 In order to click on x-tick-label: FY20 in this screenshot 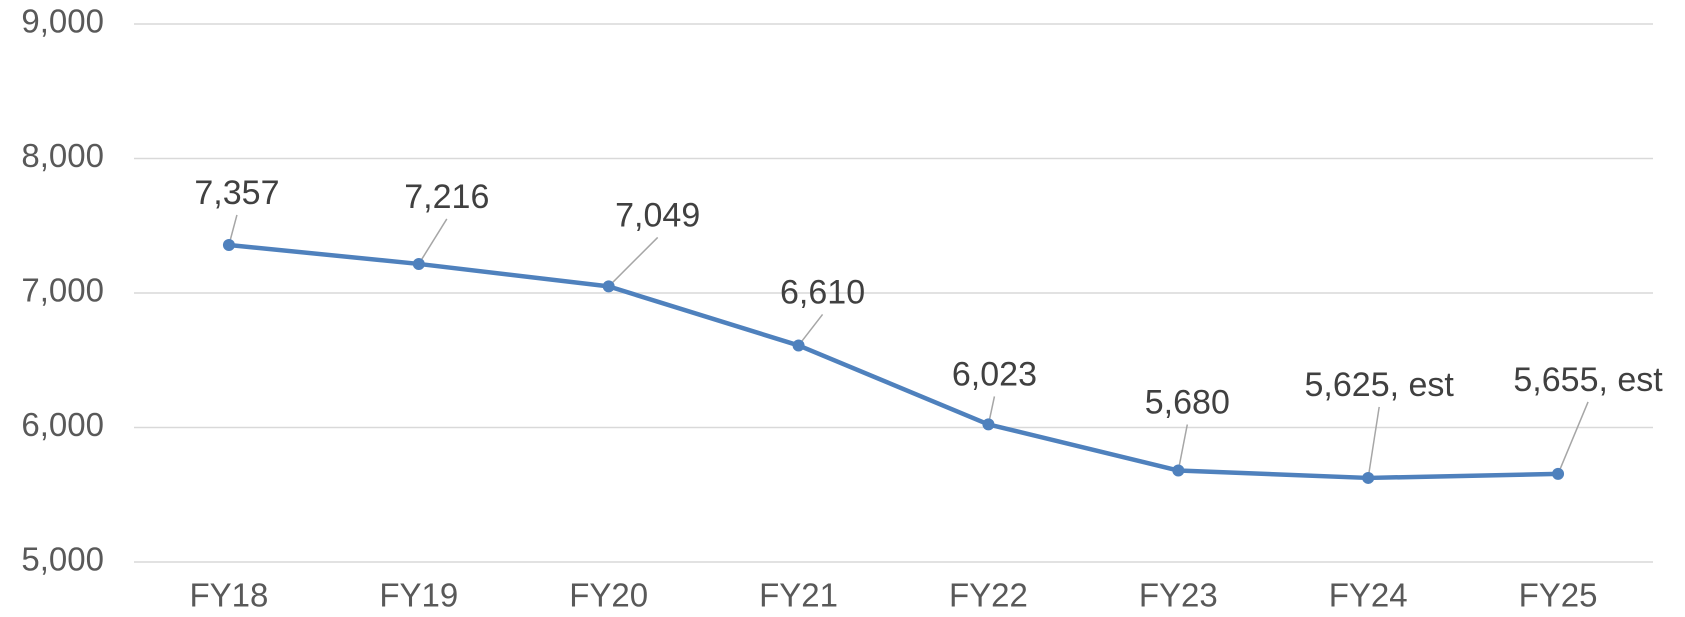, I will do `click(608, 595)`.